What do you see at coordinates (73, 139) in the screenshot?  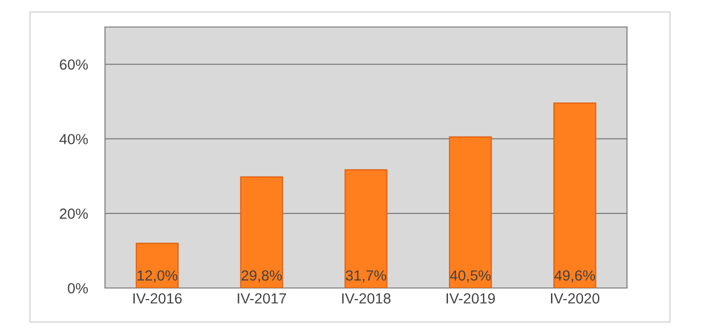 I see `y-tick-label: 40%` at bounding box center [73, 139].